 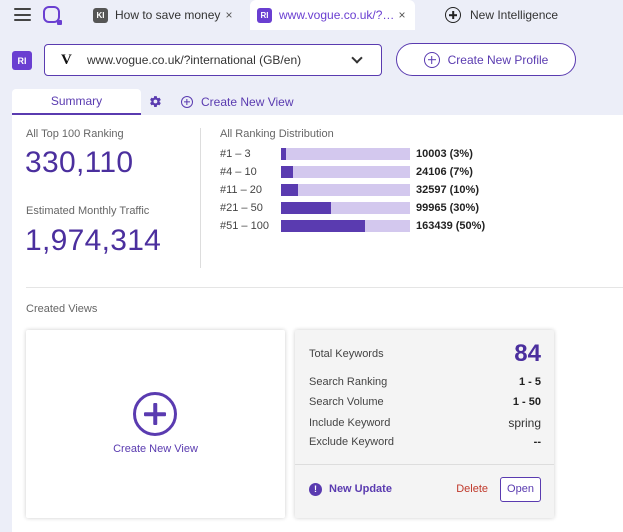 I want to click on tab-title: How to save money, so click(x=168, y=15).